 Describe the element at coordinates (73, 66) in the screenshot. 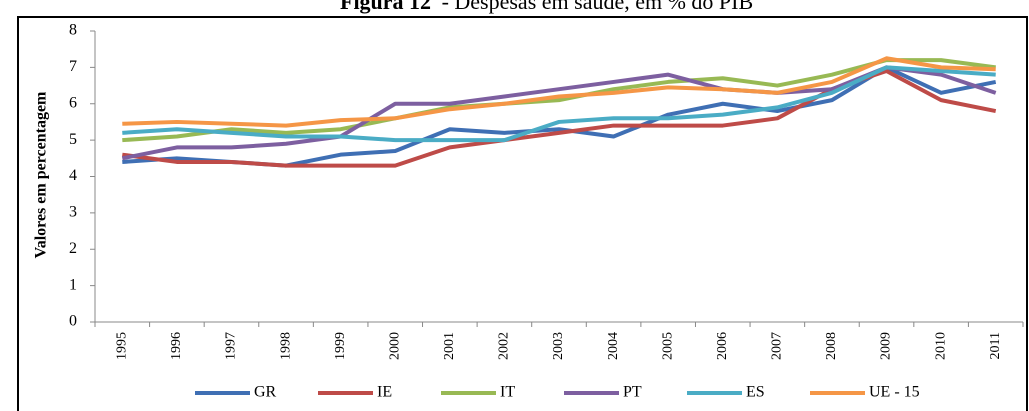

I see `y-tick-label: 7` at that location.